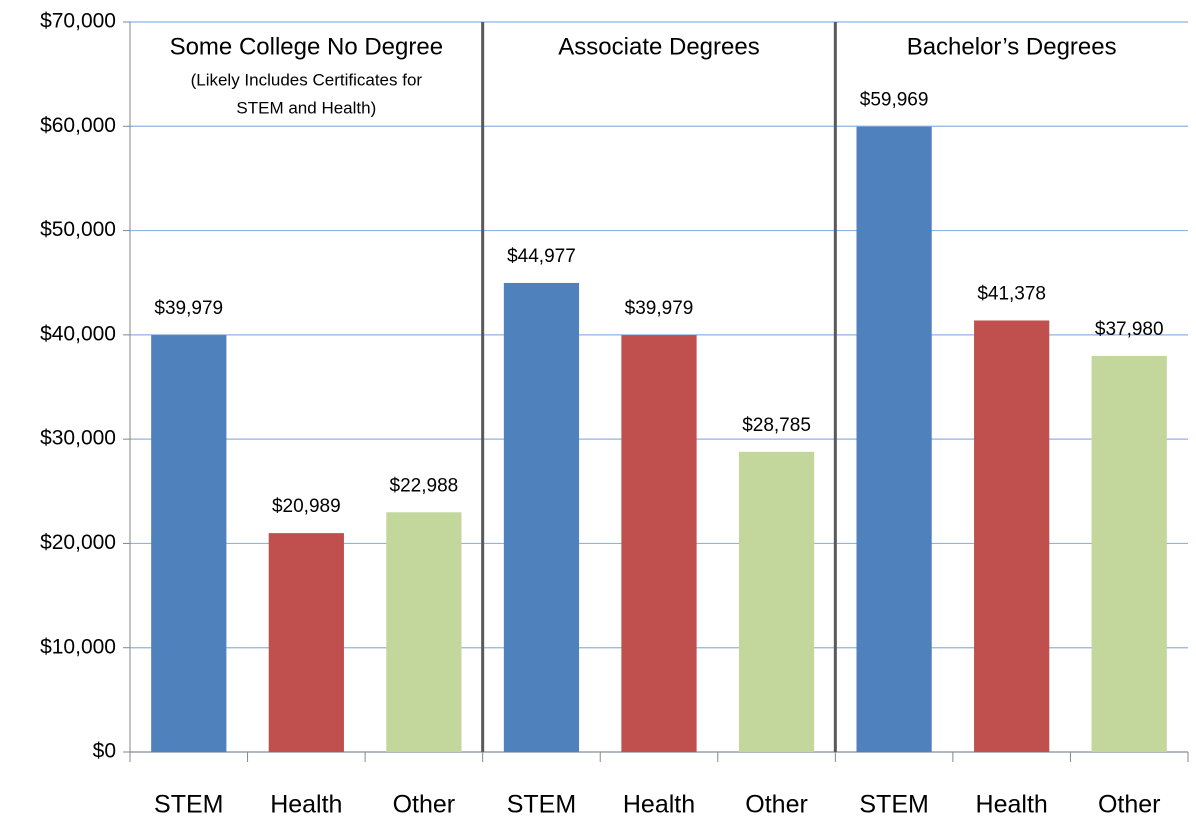 The image size is (1196, 820). I want to click on y-tick-label: $0, so click(104, 751).